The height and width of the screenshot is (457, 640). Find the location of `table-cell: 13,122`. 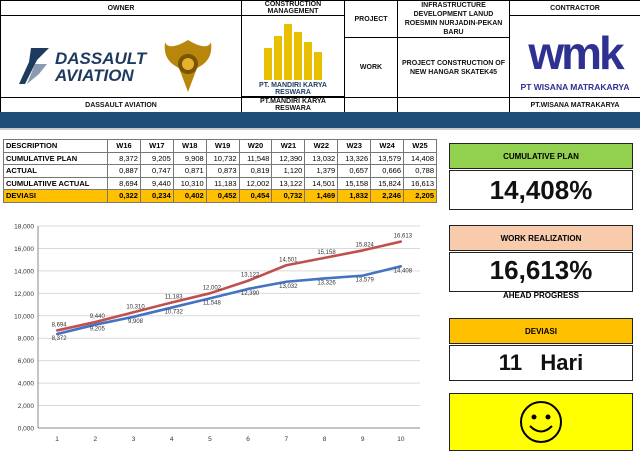

table-cell: 13,122 is located at coordinates (288, 183).